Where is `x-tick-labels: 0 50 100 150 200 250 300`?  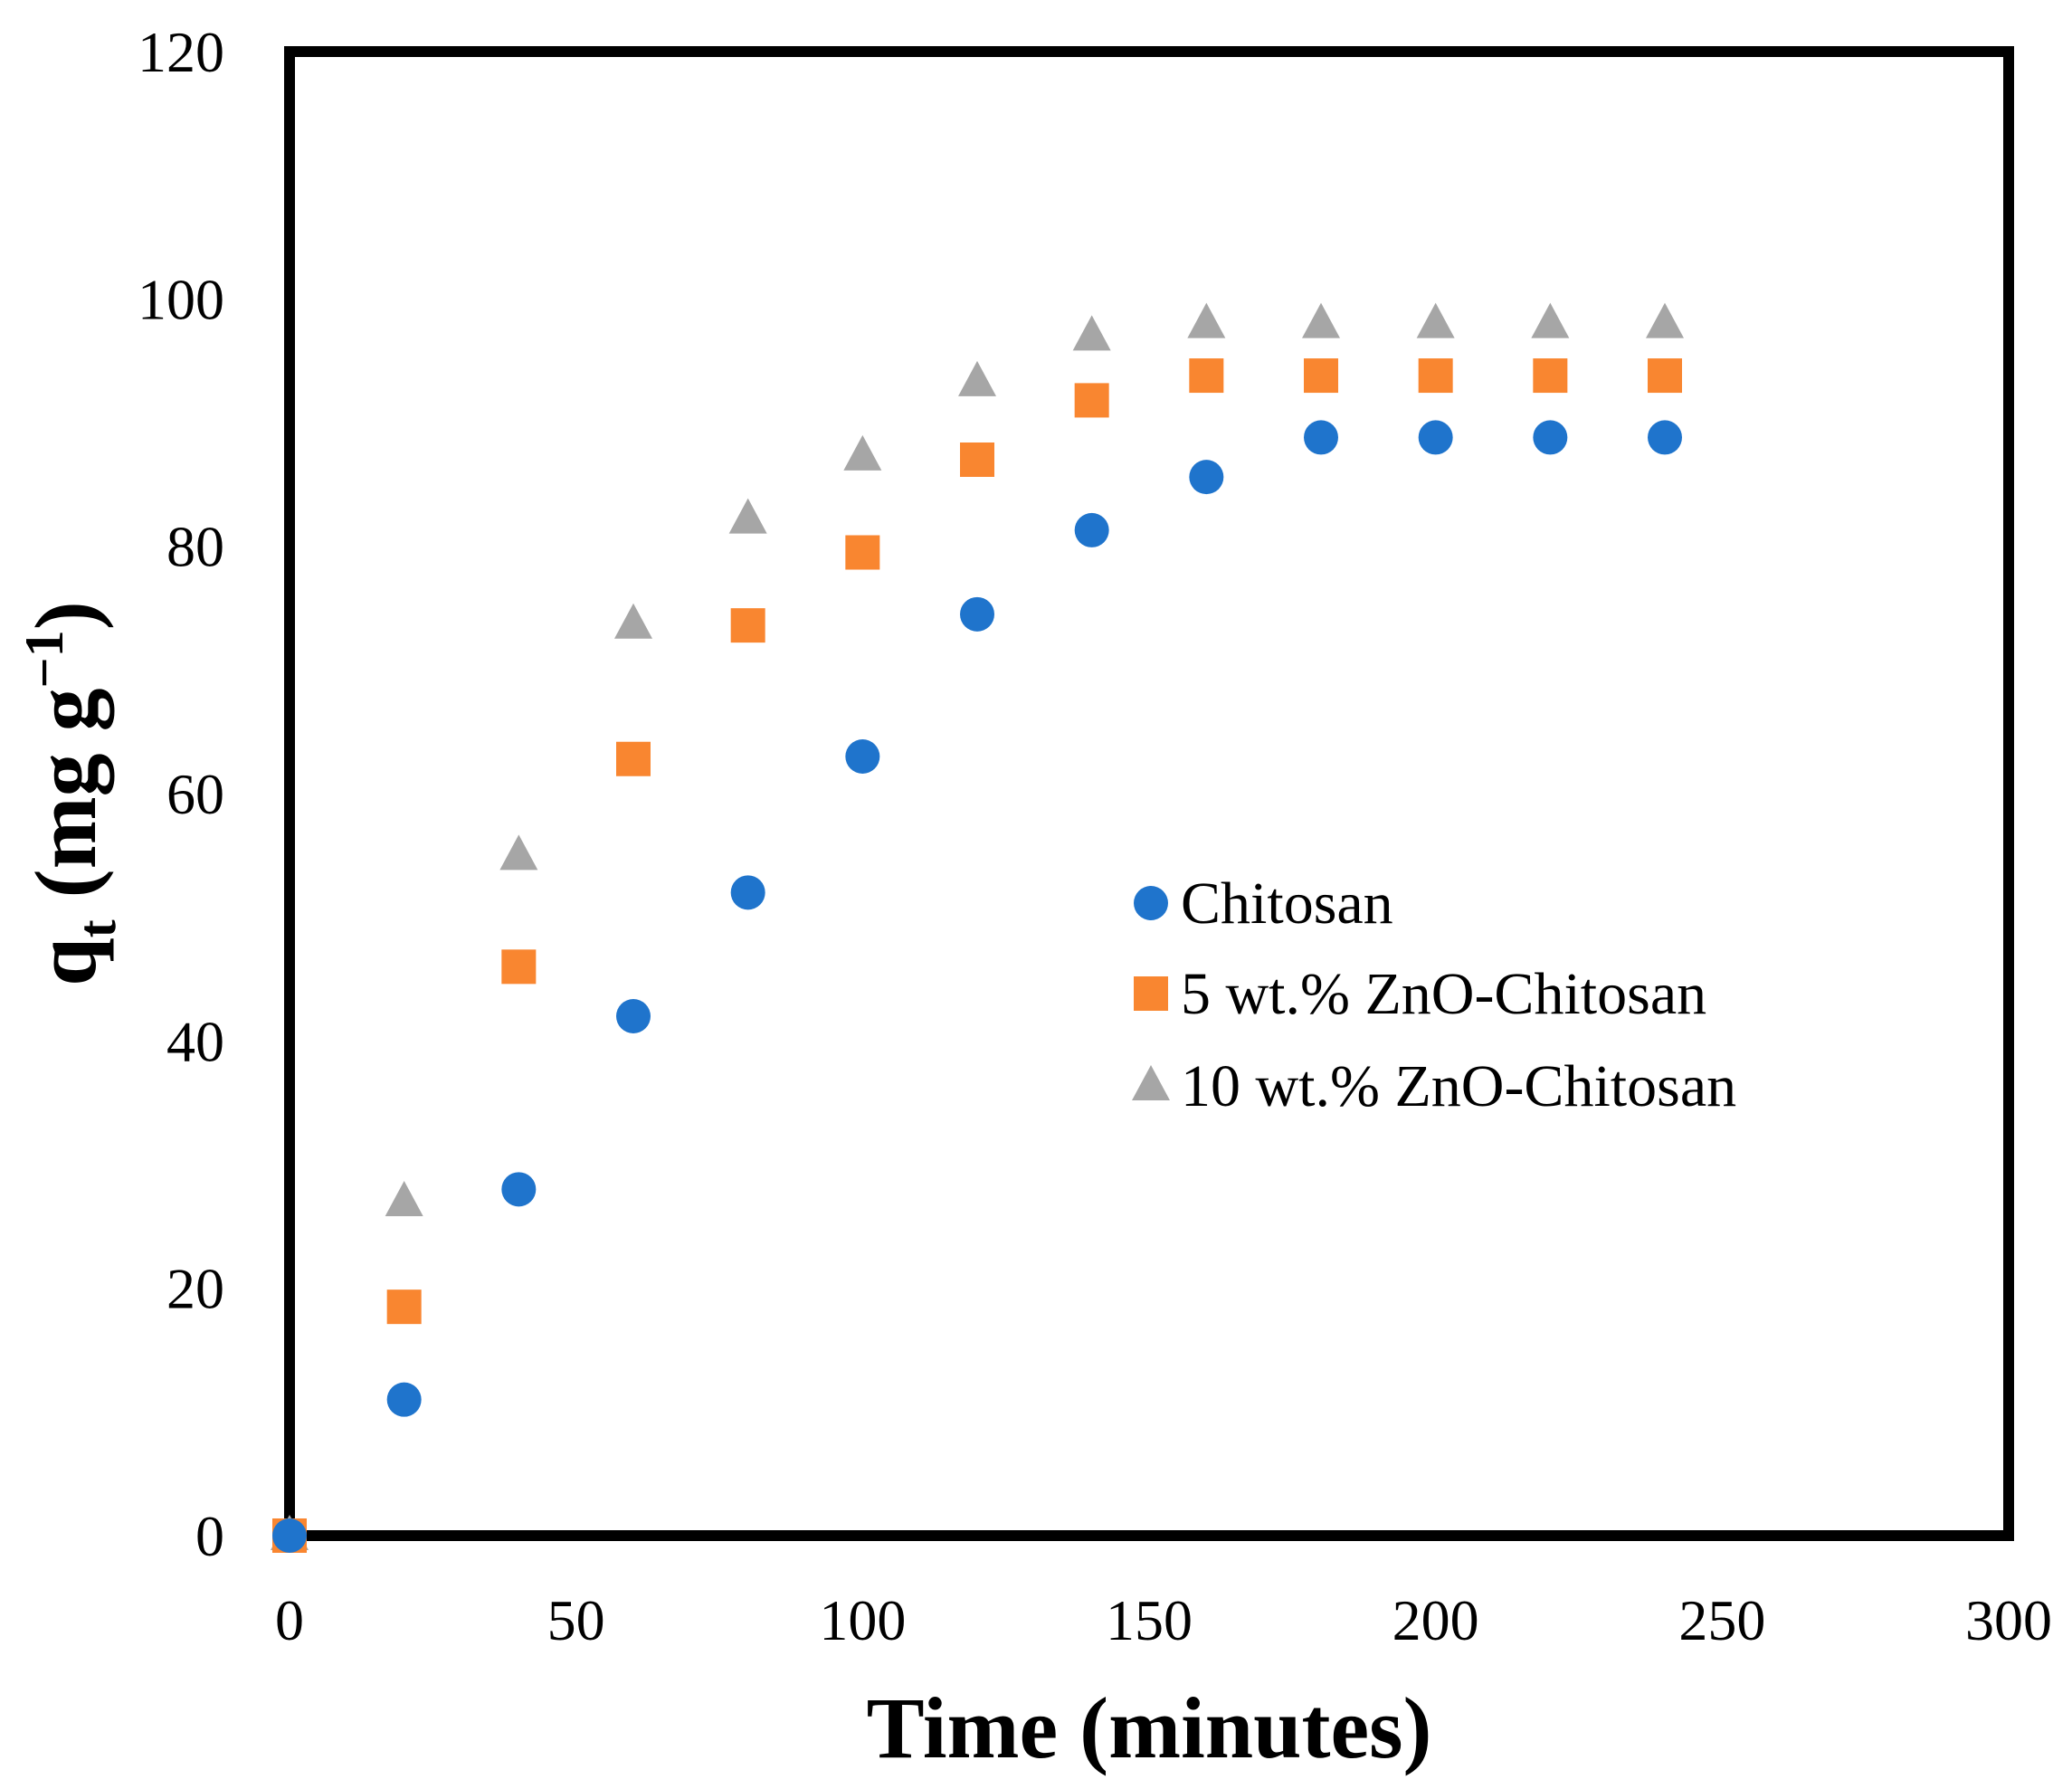 x-tick-labels: 0 50 100 150 200 250 300 is located at coordinates (1163, 1620).